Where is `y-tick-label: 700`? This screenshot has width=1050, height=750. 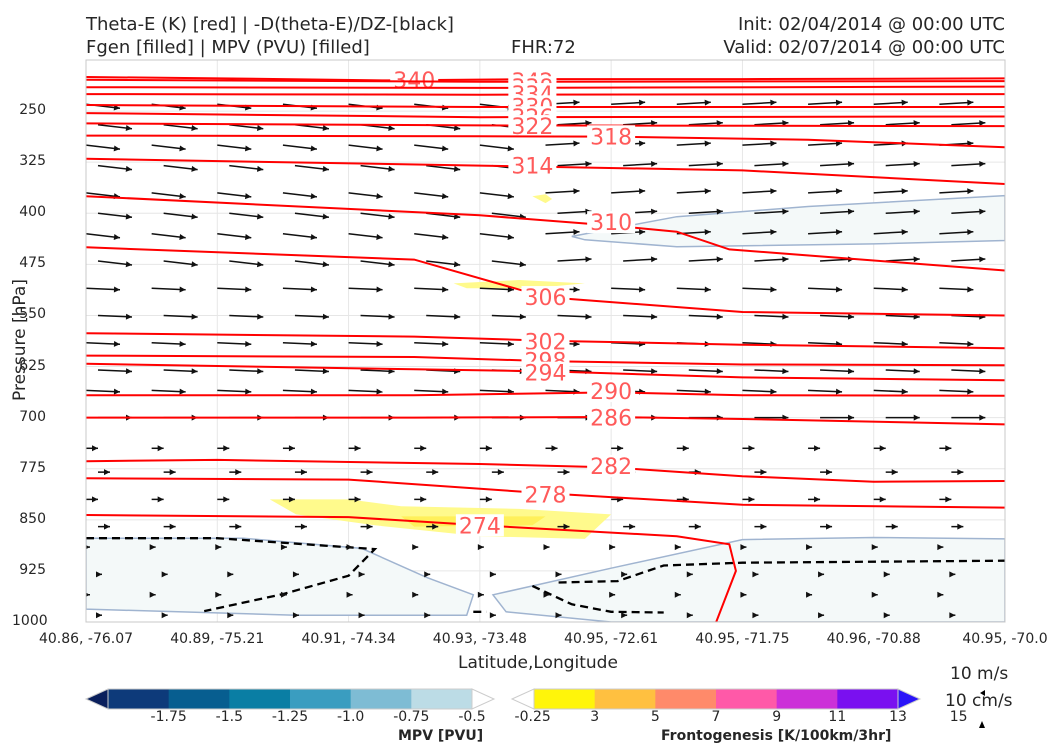 y-tick-label: 700 is located at coordinates (32, 416).